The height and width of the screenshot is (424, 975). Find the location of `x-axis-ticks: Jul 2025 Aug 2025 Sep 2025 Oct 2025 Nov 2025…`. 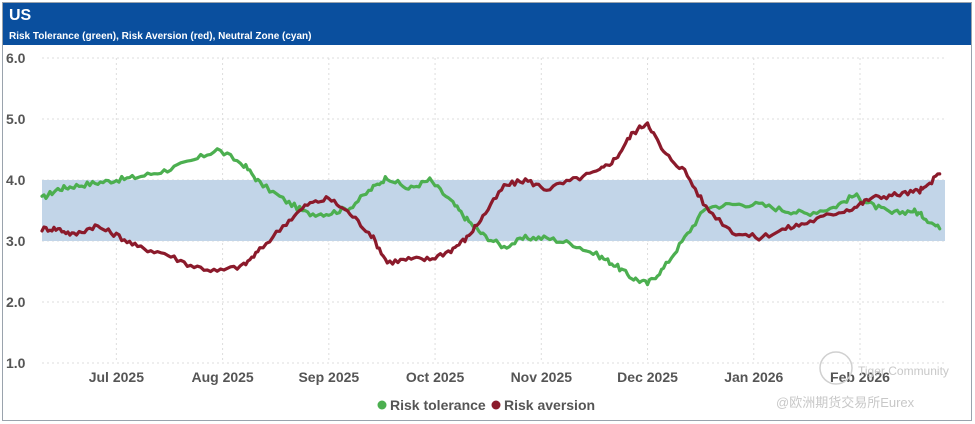

x-axis-ticks: Jul 2025 Aug 2025 Sep 2025 Oct 2025 Nov 2025… is located at coordinates (489, 377).